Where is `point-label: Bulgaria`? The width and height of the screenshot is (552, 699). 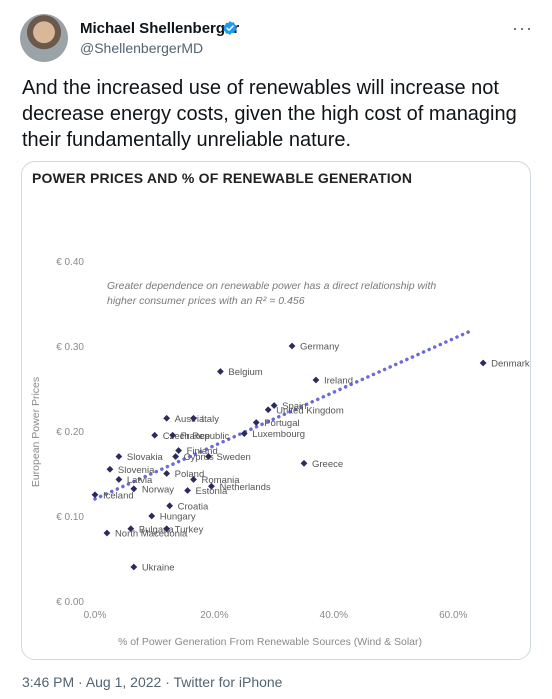
point-label: Bulgaria is located at coordinates (157, 529).